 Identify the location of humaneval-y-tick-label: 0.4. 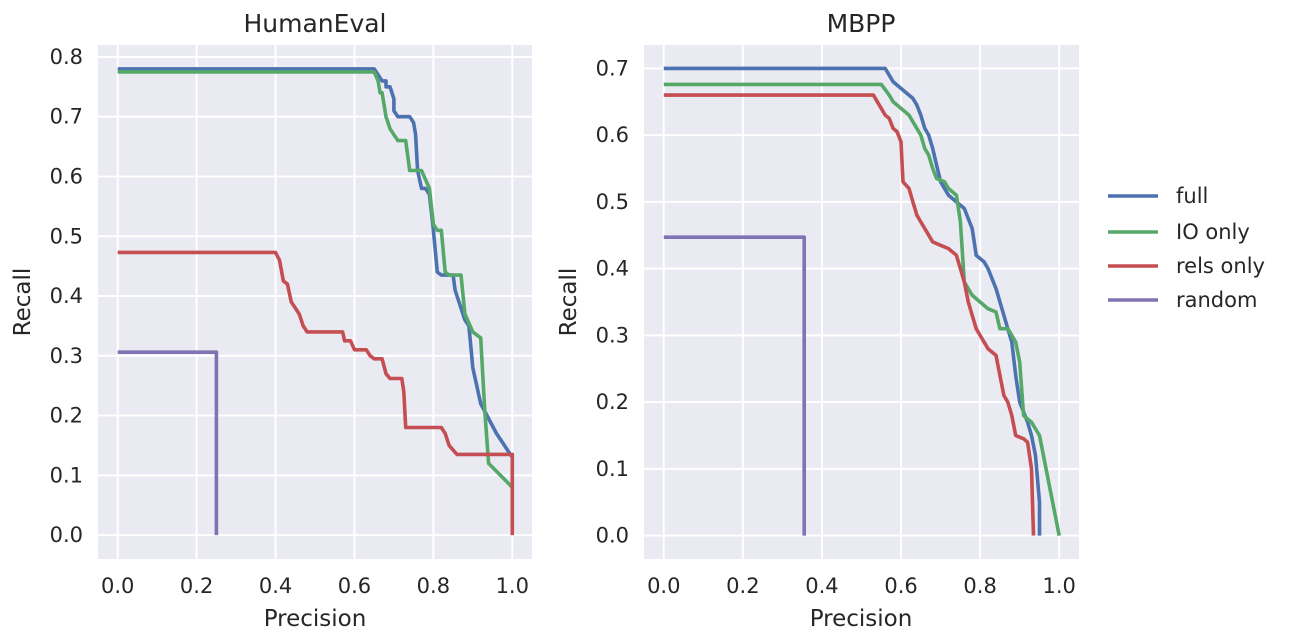
(66, 296).